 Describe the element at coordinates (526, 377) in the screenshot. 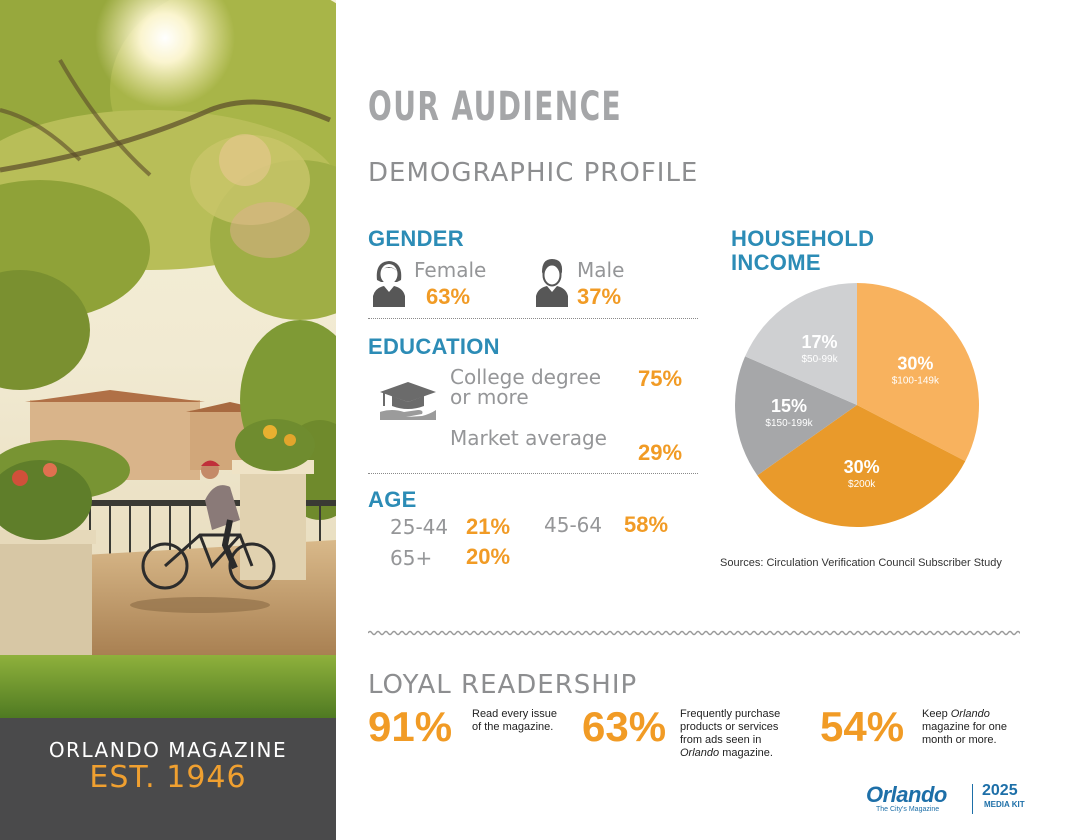

I see `education-college-label-line1: College degree` at that location.